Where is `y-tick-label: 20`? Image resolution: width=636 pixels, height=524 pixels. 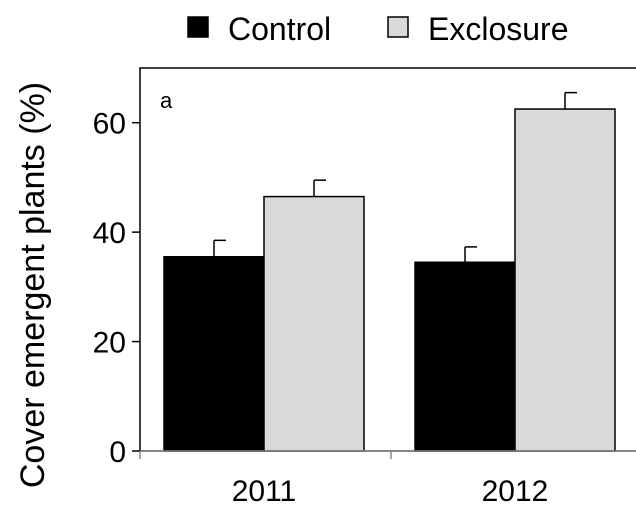 y-tick-label: 20 is located at coordinates (109, 343).